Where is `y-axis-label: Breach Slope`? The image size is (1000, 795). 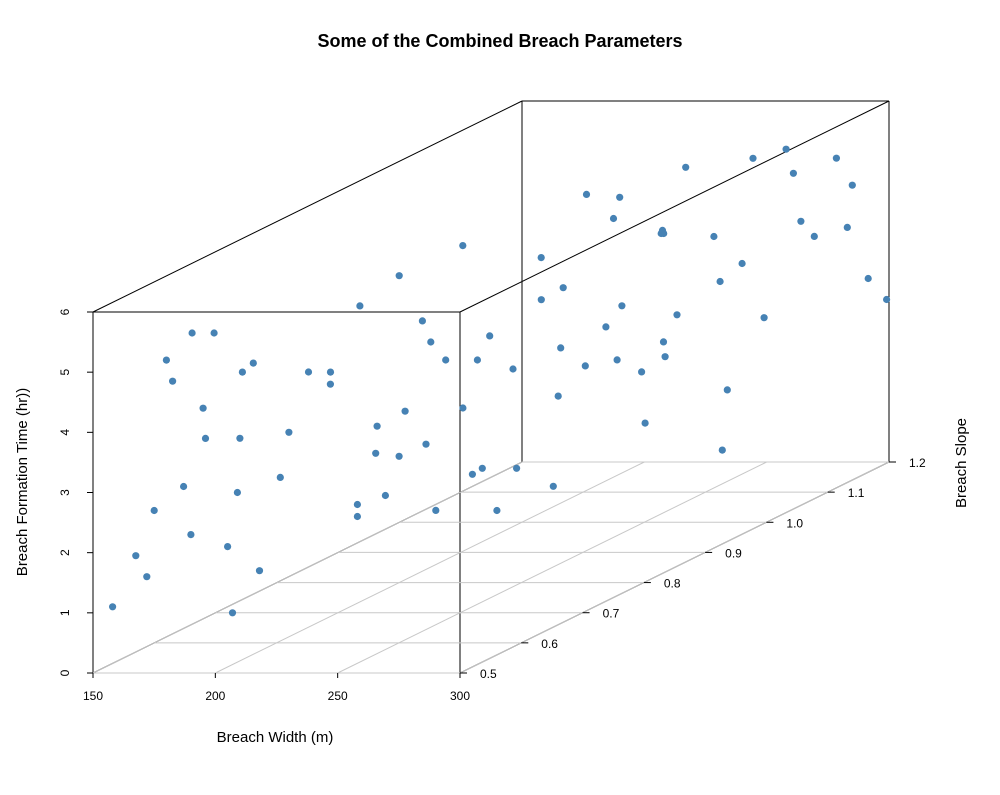
y-axis-label: Breach Slope is located at coordinates (961, 463).